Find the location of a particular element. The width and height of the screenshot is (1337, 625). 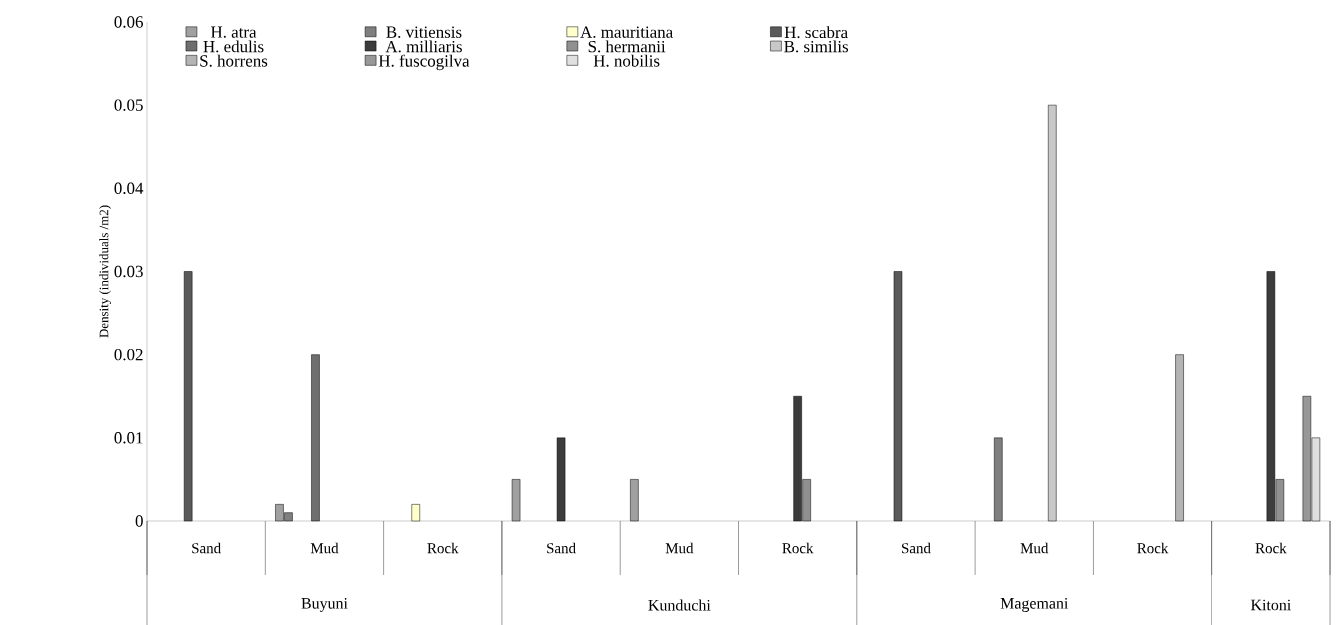

legend-label: H. fuscogilva is located at coordinates (424, 62).